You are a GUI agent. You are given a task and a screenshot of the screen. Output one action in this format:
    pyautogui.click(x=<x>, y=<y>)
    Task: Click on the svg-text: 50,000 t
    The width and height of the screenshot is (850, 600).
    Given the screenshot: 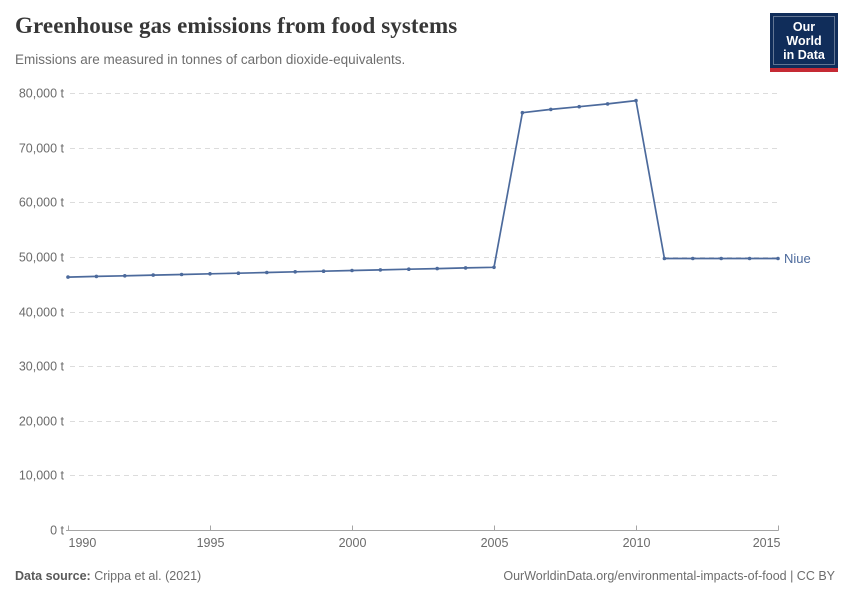 What is the action you would take?
    pyautogui.click(x=42, y=258)
    